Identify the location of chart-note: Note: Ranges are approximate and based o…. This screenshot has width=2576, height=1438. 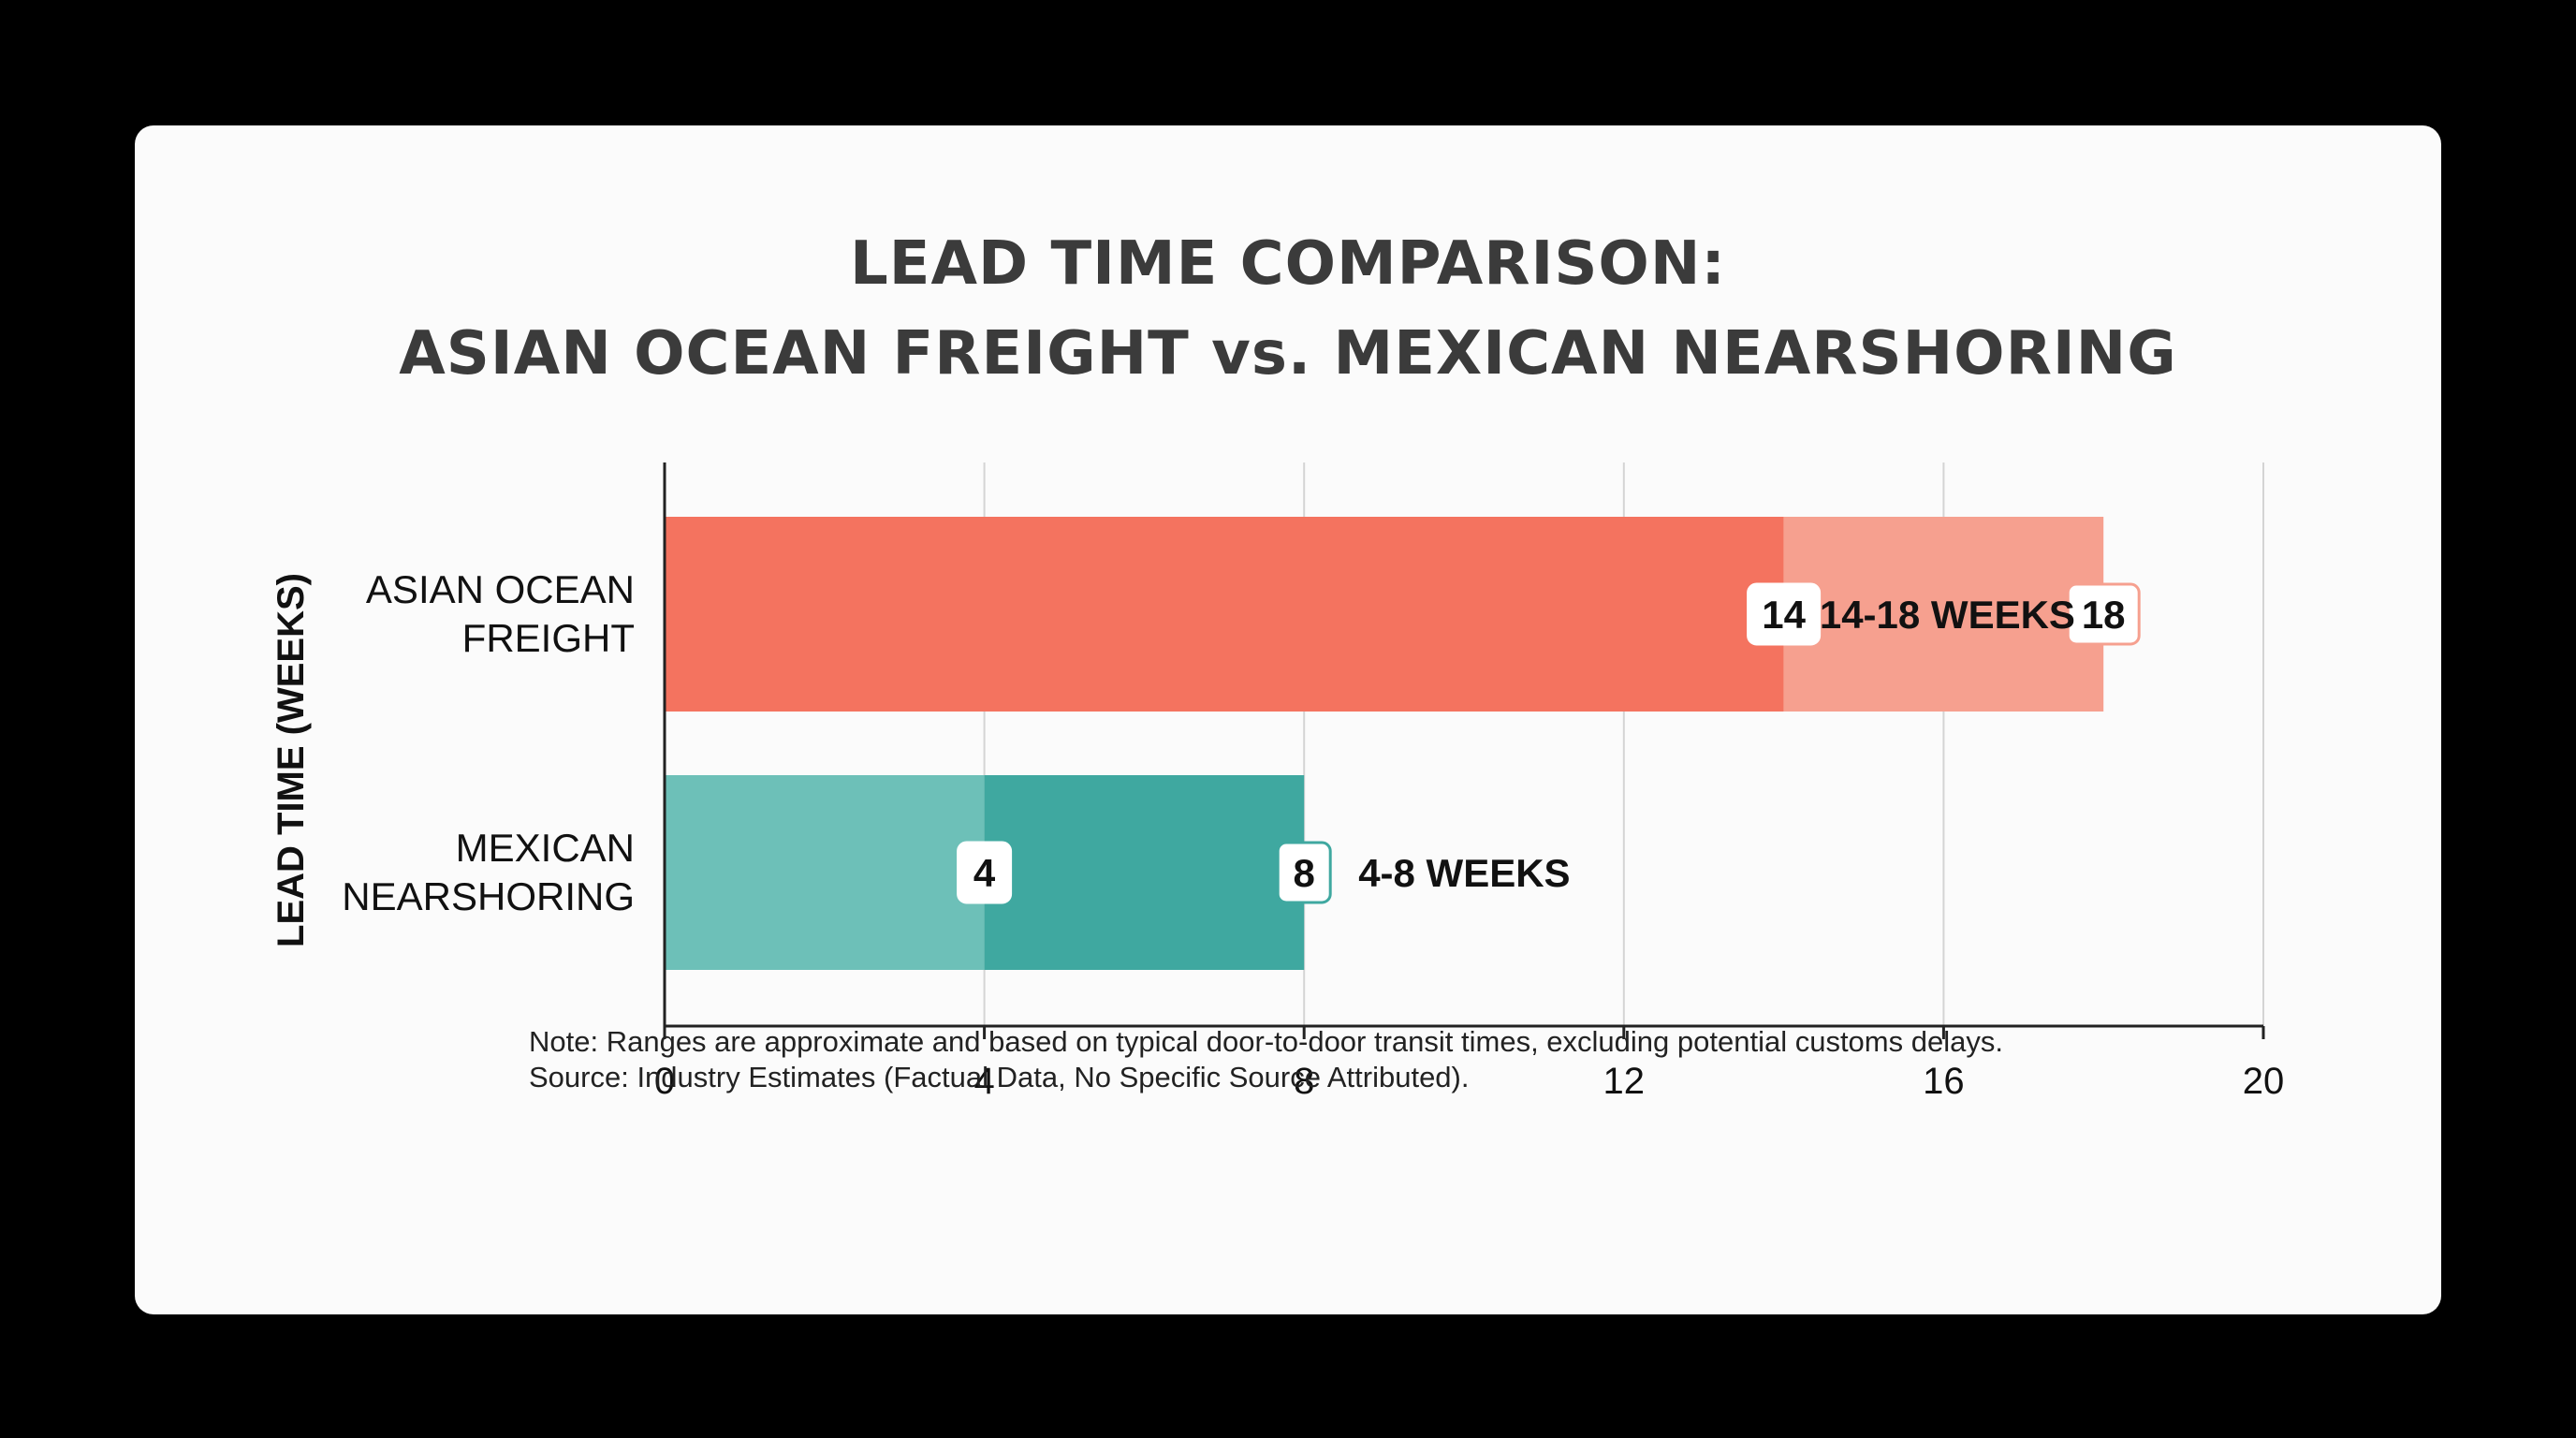
(1266, 1059).